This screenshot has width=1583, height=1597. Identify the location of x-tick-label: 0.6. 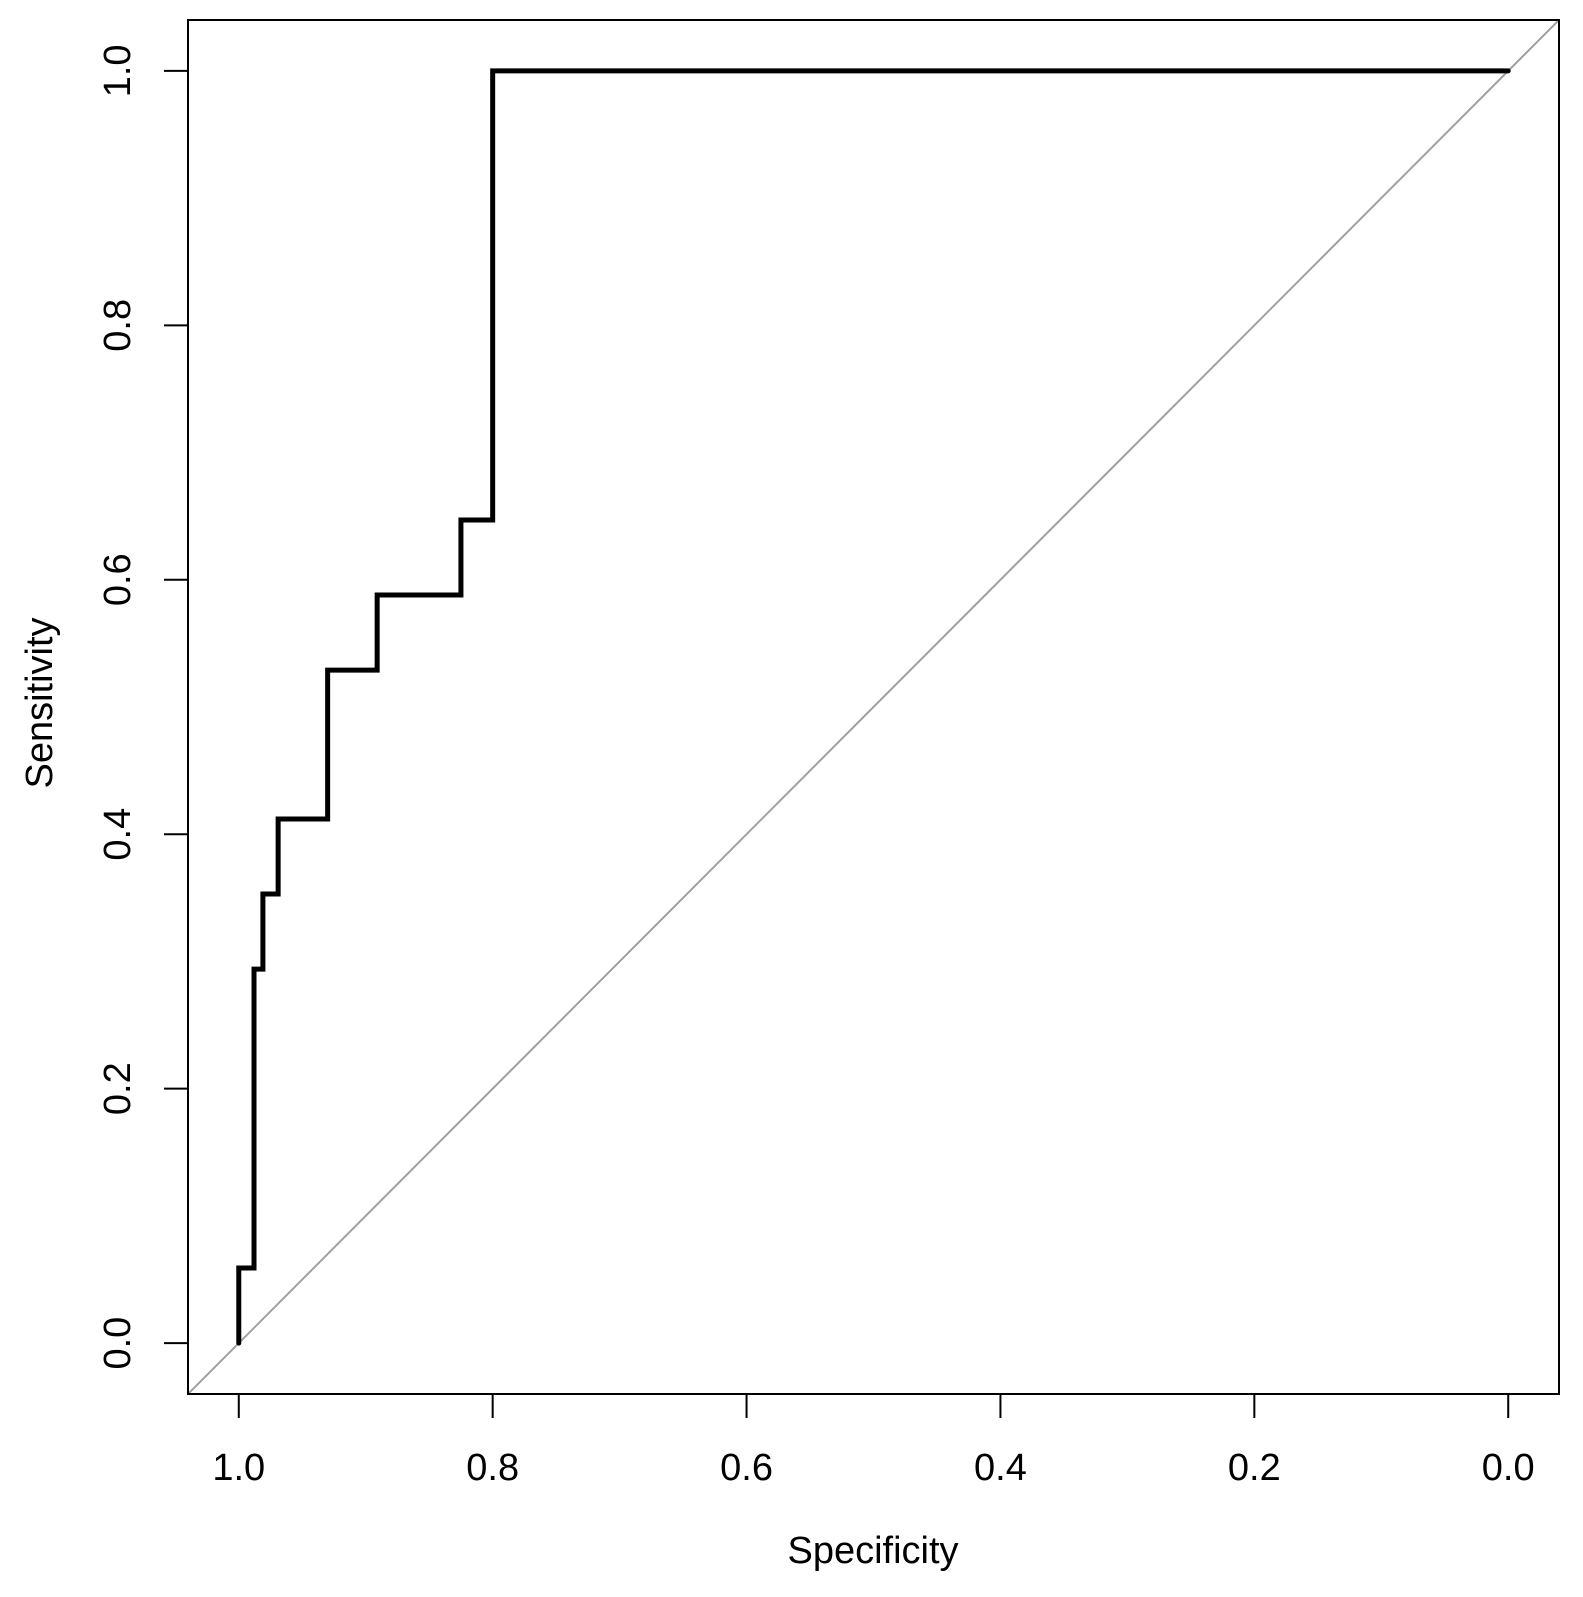
(746, 1468).